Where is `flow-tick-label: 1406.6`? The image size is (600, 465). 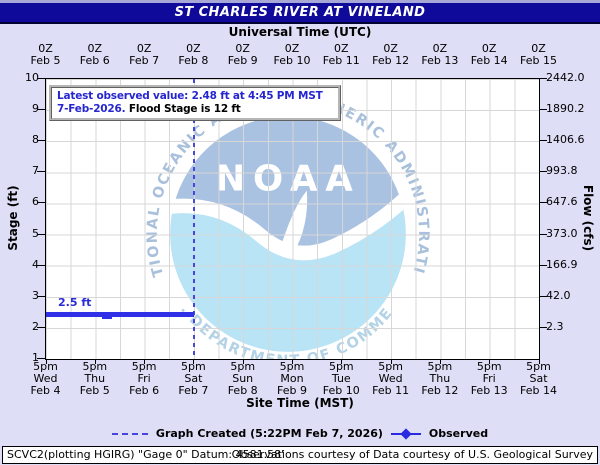 flow-tick-label: 1406.6 is located at coordinates (565, 140).